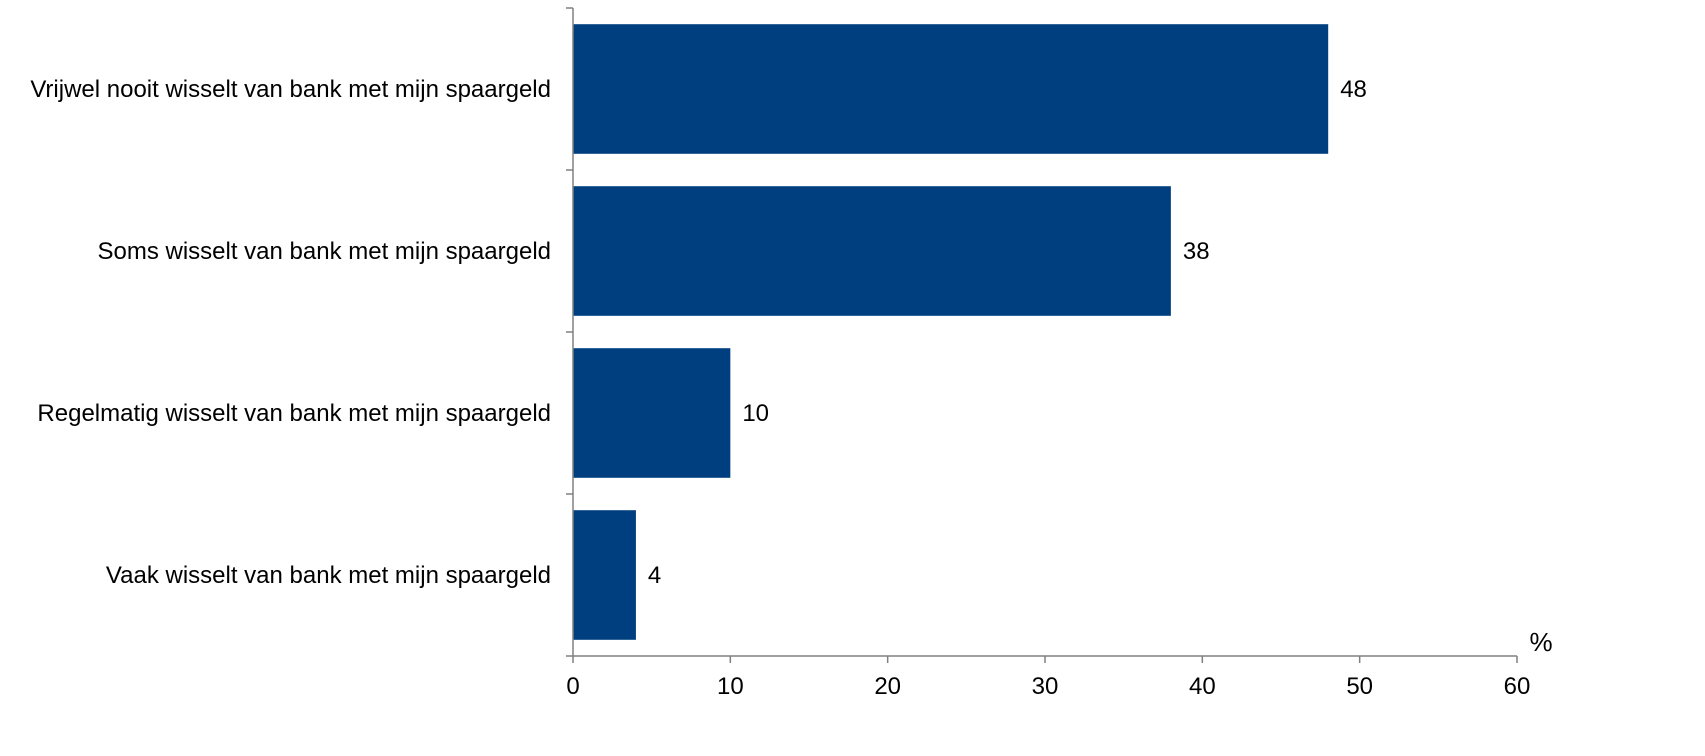 This screenshot has height=756, width=1705. Describe the element at coordinates (1353, 89) in the screenshot. I see `data-label-1: 48` at that location.